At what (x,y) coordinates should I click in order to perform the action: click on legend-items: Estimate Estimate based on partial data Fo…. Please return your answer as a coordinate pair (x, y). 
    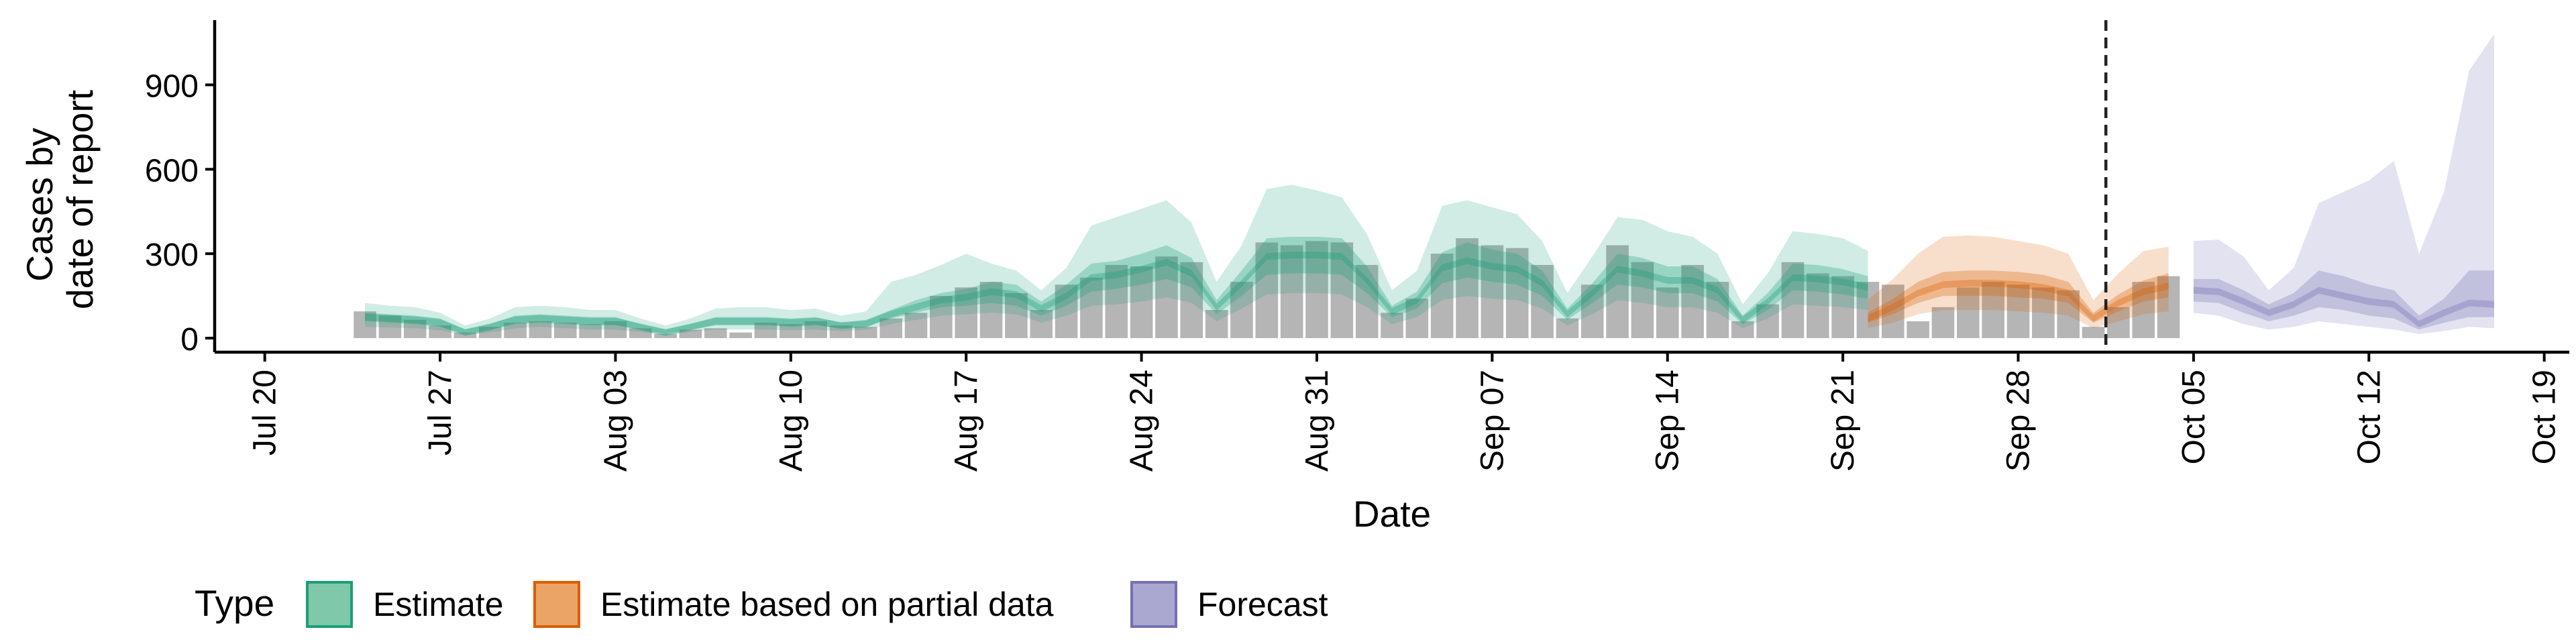
    Looking at the image, I should click on (817, 604).